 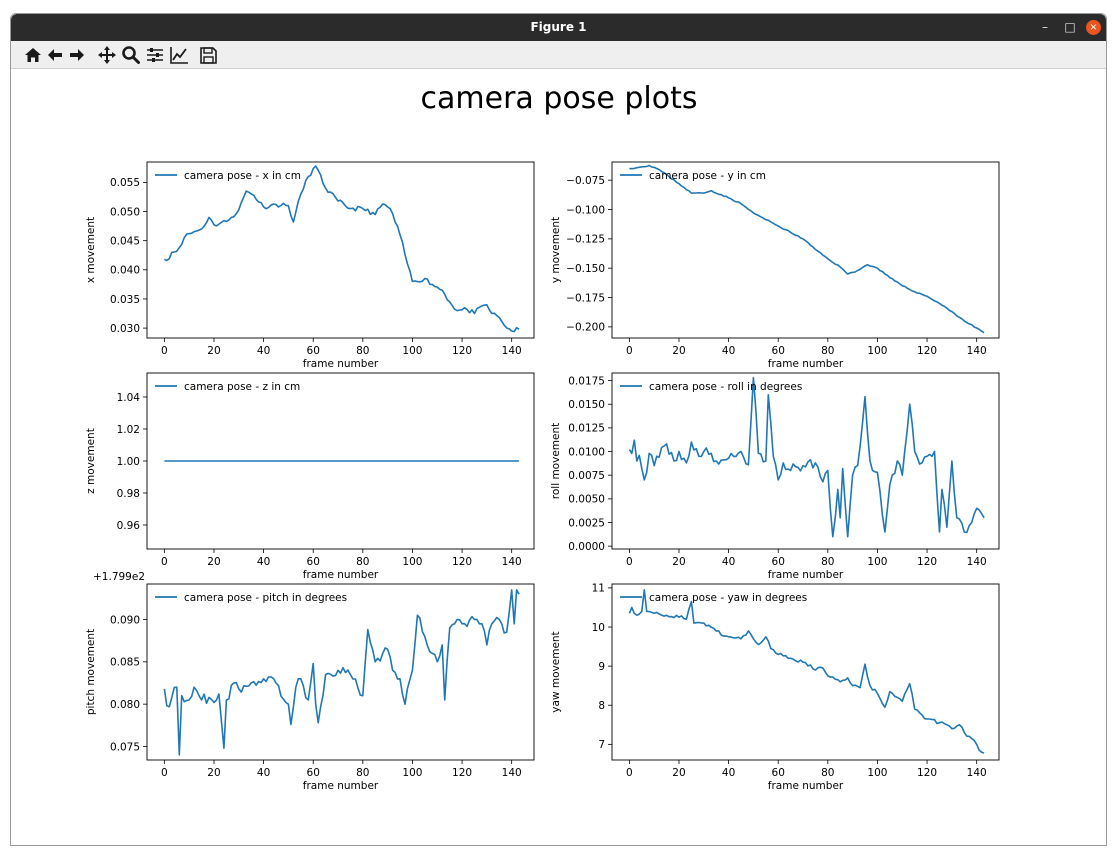 What do you see at coordinates (91, 250) in the screenshot?
I see `y-axis-label: x movement` at bounding box center [91, 250].